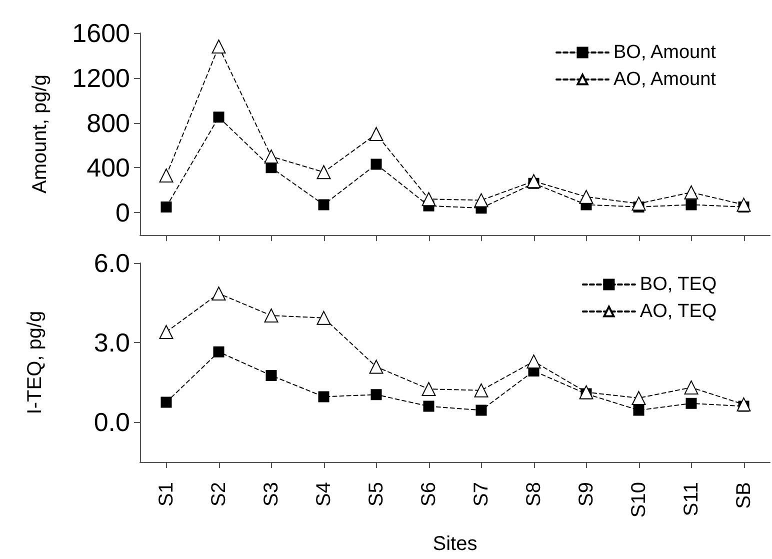 Image resolution: width=772 pixels, height=559 pixels. What do you see at coordinates (35, 362) in the screenshot?
I see `y-axis-title: I-TEQ, pg/g` at bounding box center [35, 362].